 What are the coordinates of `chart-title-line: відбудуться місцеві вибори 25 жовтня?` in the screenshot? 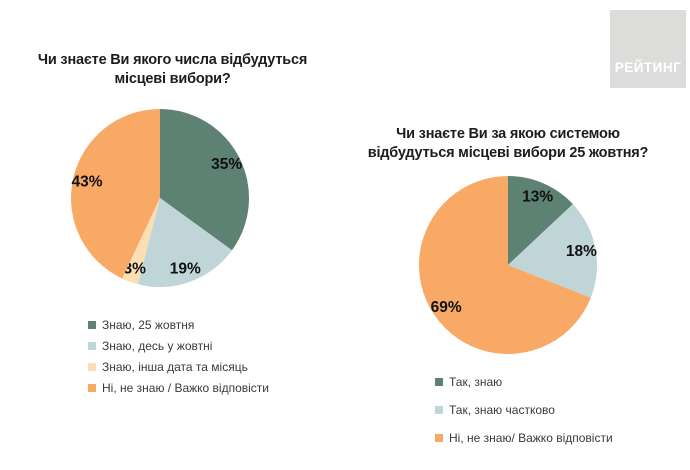 It's located at (508, 153).